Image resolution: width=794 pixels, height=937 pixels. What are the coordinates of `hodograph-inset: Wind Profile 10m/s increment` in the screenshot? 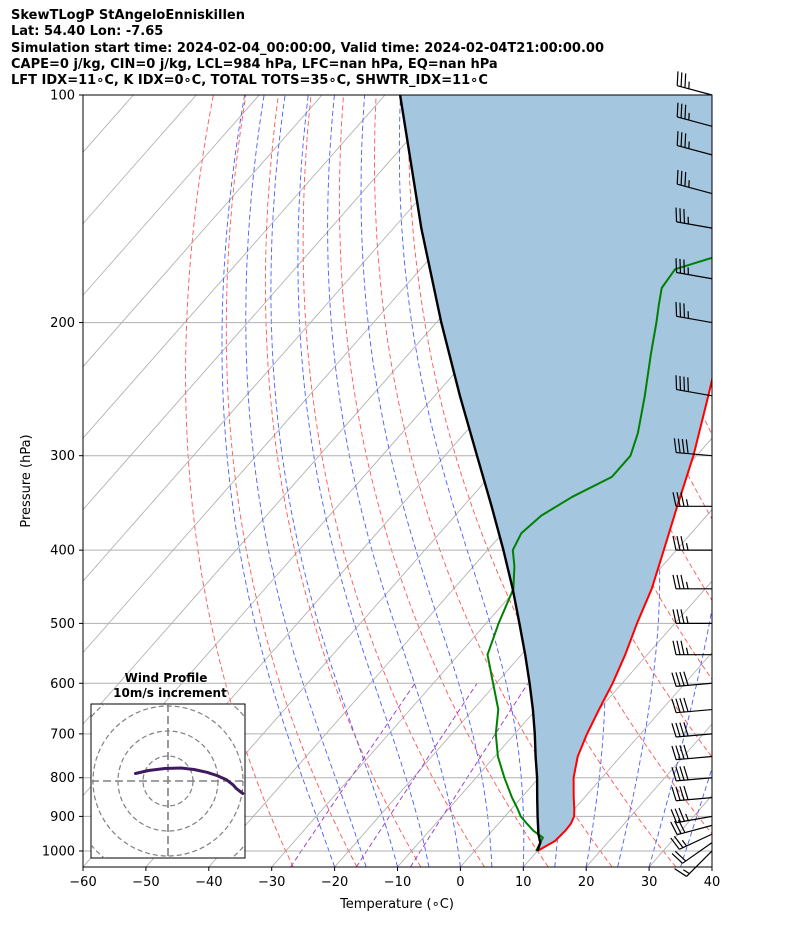 It's located at (168, 765).